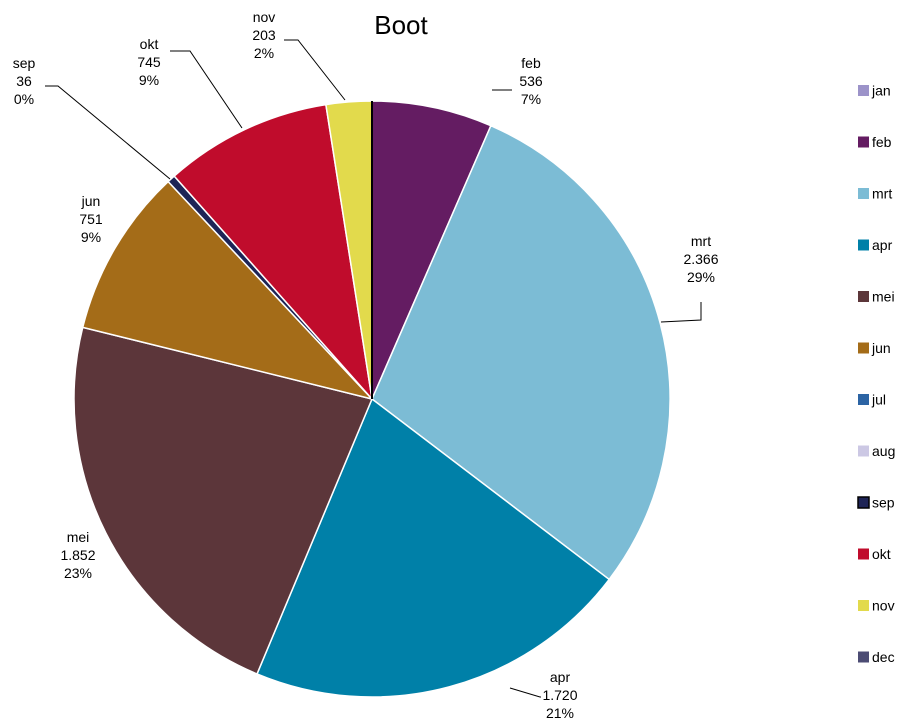 The height and width of the screenshot is (724, 905). I want to click on legend-swatch-feb, so click(863, 142).